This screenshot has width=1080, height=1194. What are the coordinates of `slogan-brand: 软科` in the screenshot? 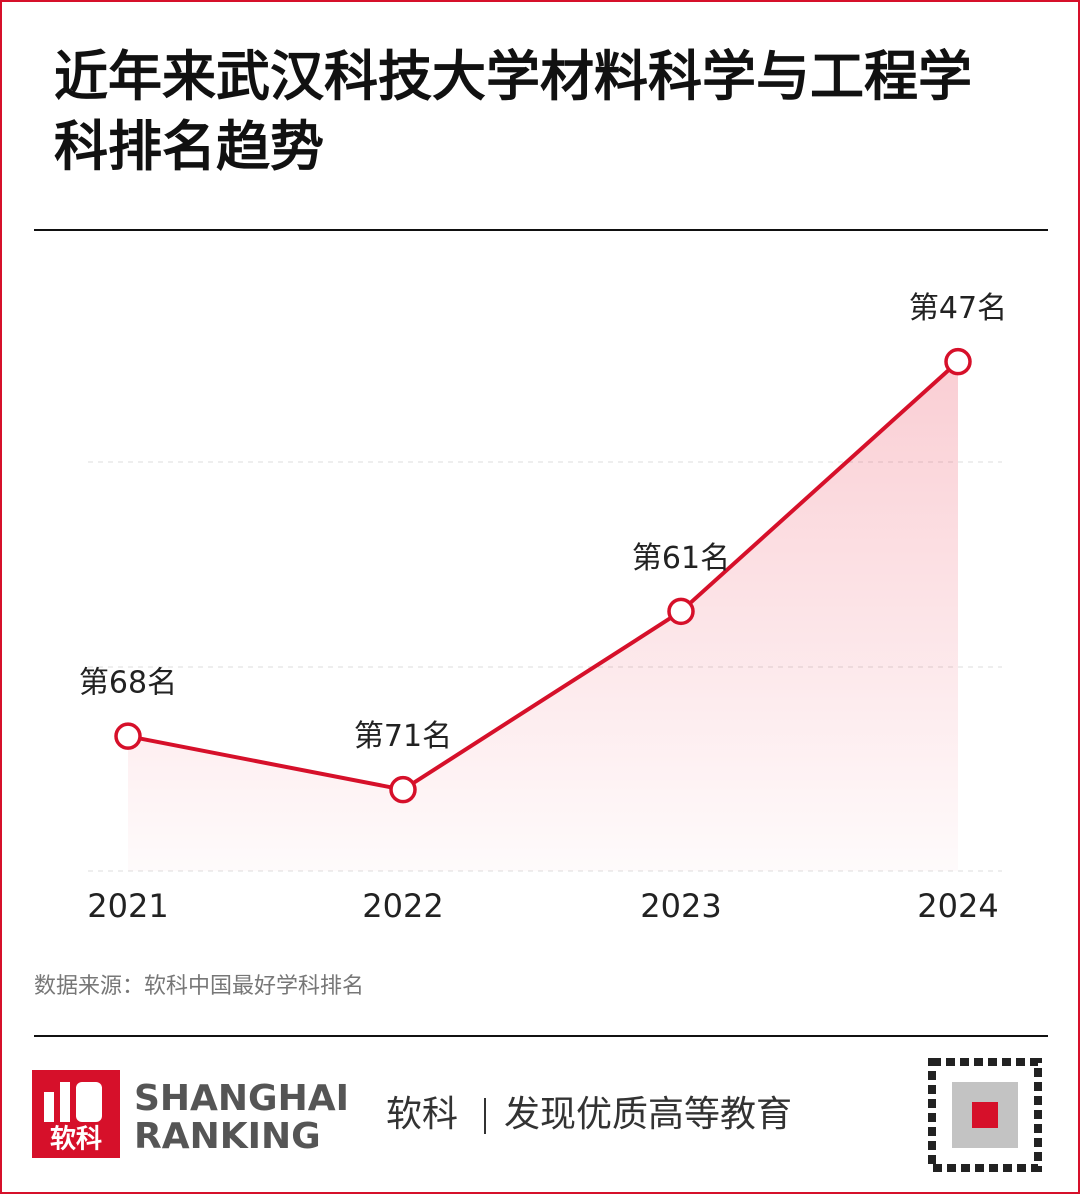 It's located at (422, 1114).